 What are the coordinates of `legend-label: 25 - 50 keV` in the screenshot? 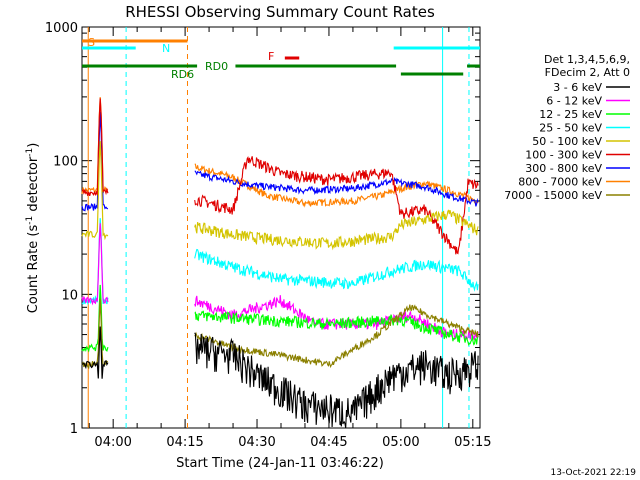 It's located at (570, 128).